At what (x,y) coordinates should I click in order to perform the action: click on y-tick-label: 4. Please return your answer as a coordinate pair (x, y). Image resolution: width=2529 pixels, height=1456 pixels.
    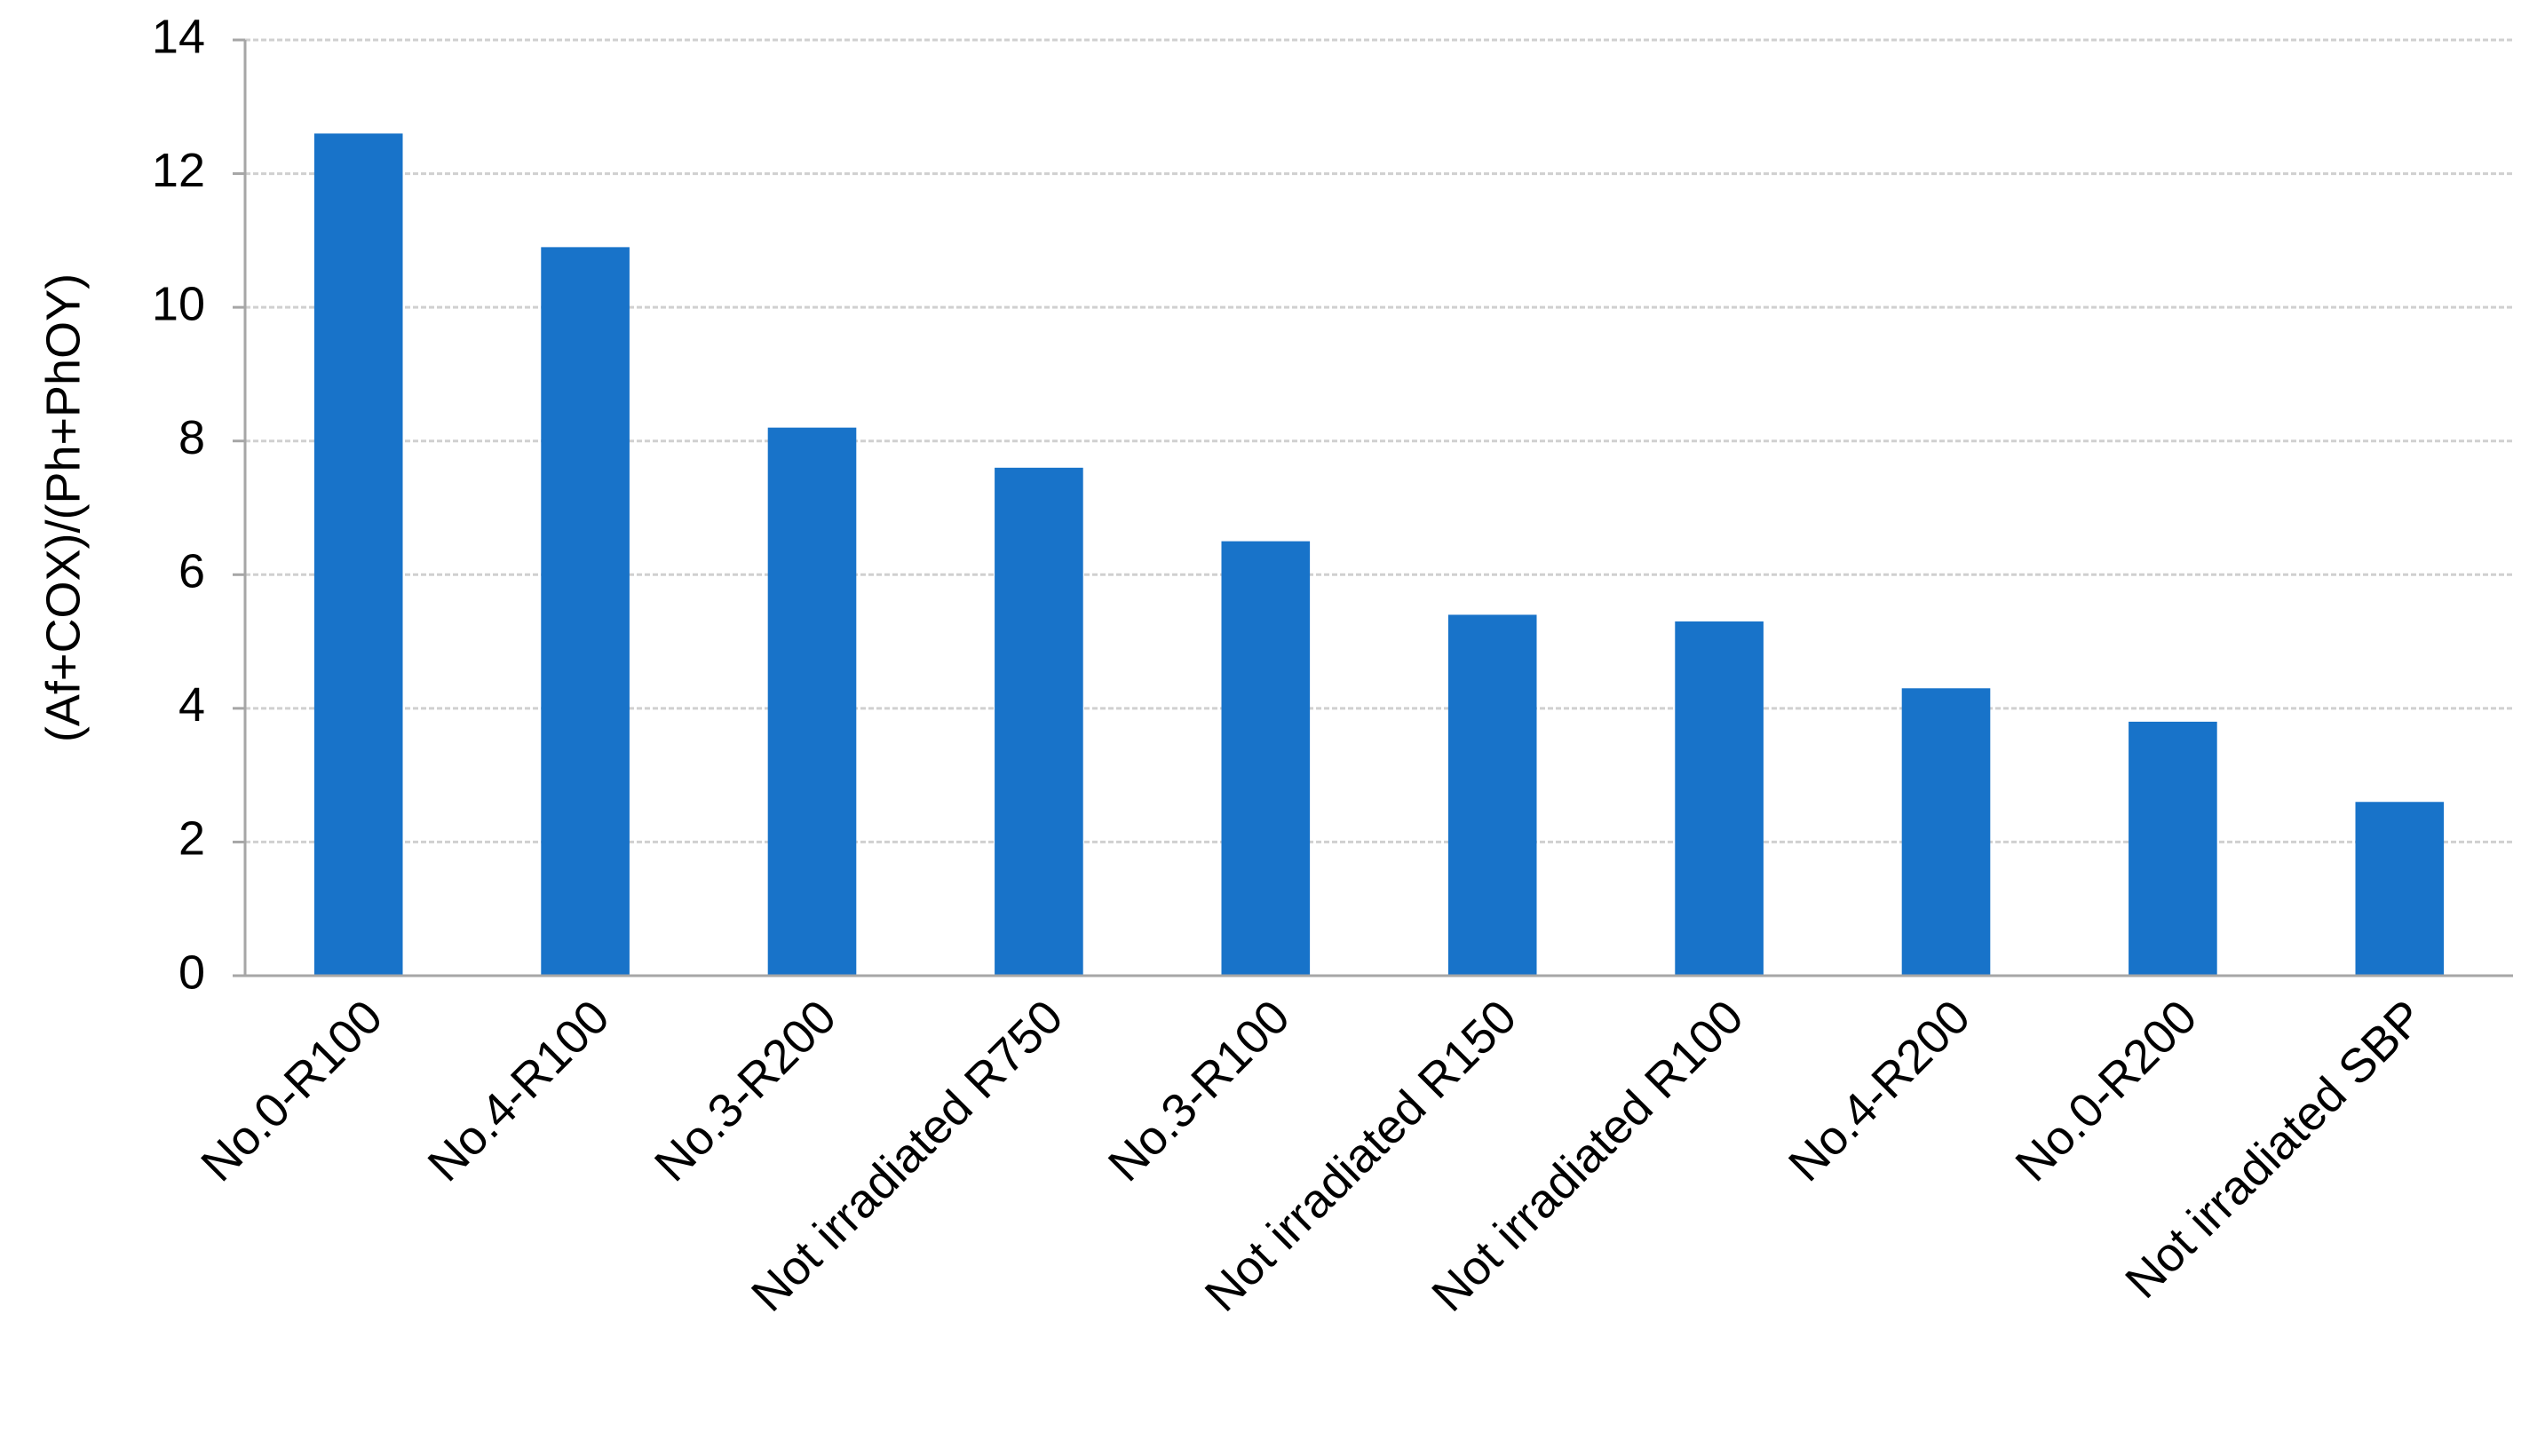
    Looking at the image, I should click on (192, 705).